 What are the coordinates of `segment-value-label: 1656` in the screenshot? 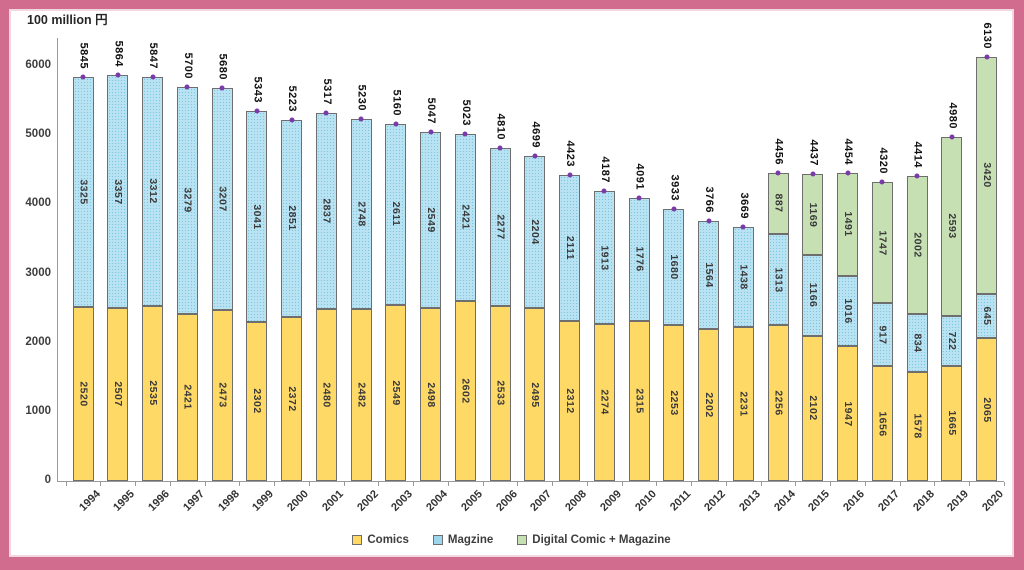 It's located at (882, 424).